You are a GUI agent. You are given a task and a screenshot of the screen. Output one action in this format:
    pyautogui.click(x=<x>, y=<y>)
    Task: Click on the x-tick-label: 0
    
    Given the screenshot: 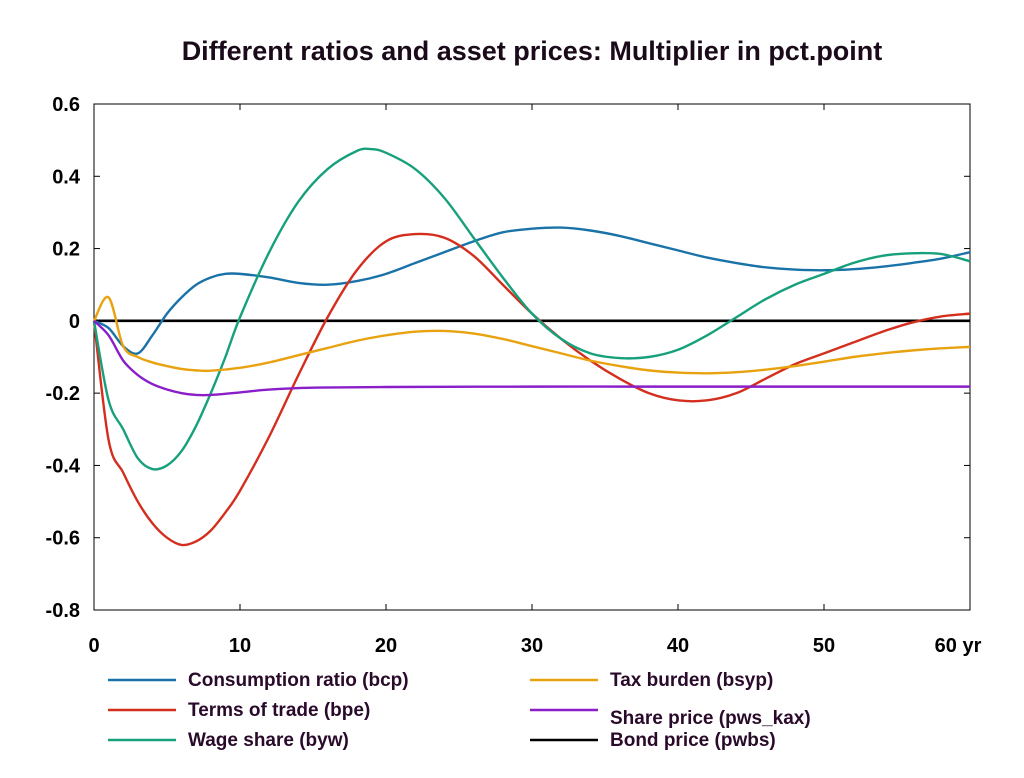 What is the action you would take?
    pyautogui.click(x=93, y=646)
    